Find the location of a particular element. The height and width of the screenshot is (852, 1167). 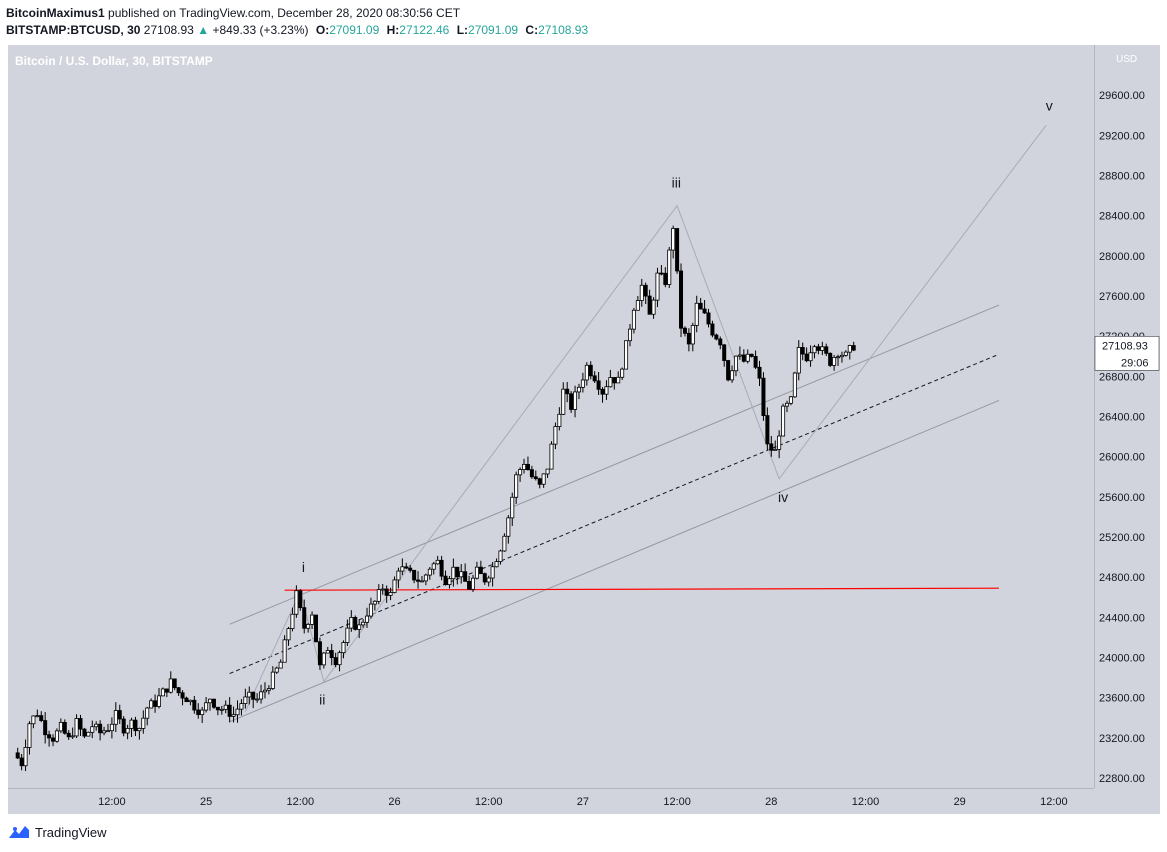

last-price-tag-value: 27108.93 is located at coordinates (1125, 346).